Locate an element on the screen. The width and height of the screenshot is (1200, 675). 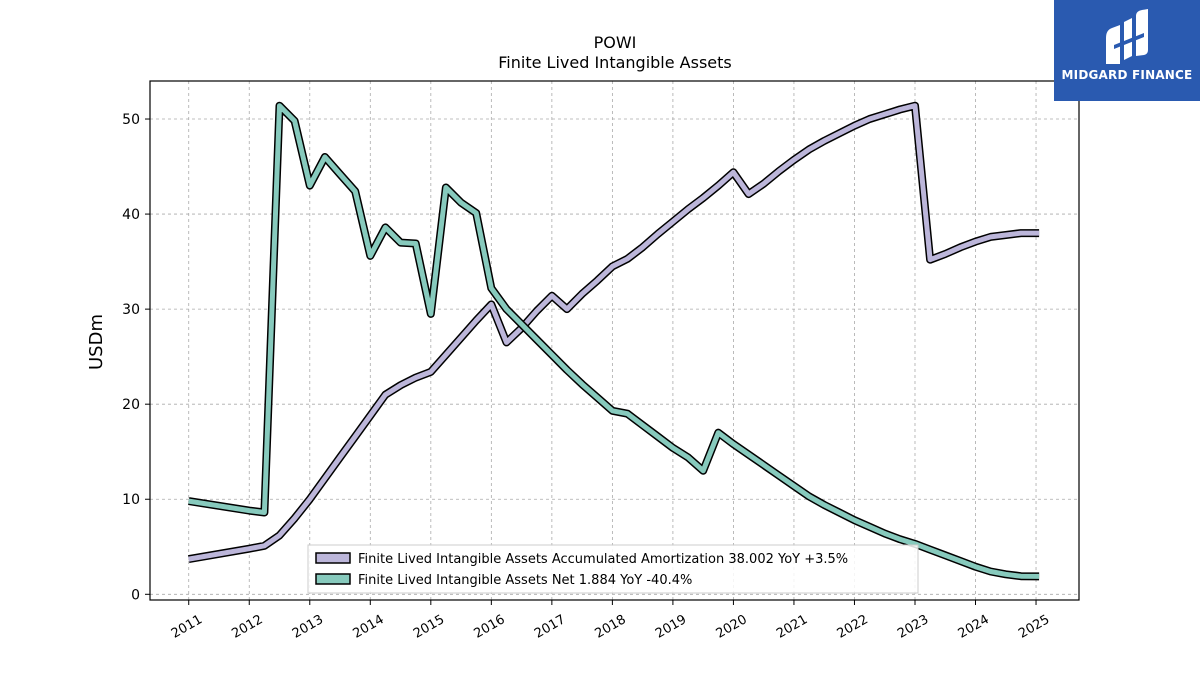
brand-logo: MIDGARD FINANCE is located at coordinates (1127, 50).